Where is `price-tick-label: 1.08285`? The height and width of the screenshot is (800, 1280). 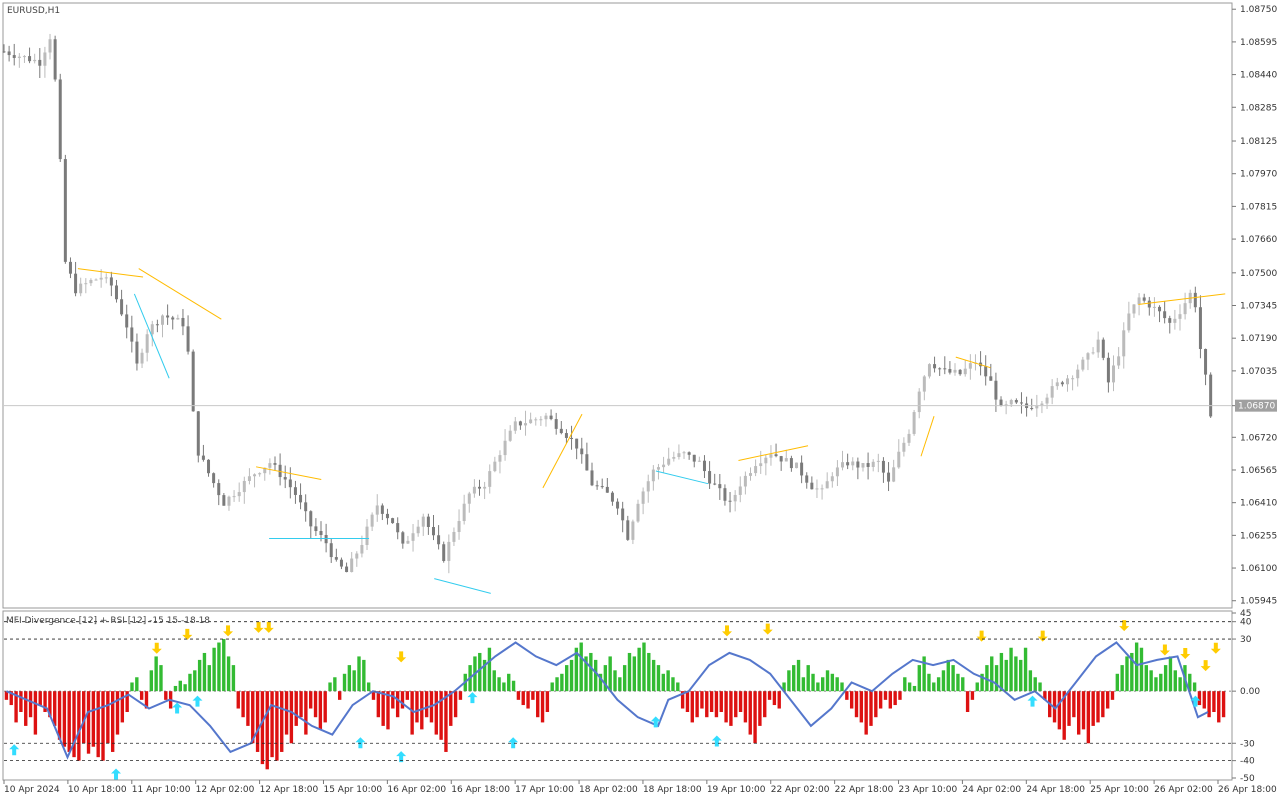
price-tick-label: 1.08285 is located at coordinates (1258, 108).